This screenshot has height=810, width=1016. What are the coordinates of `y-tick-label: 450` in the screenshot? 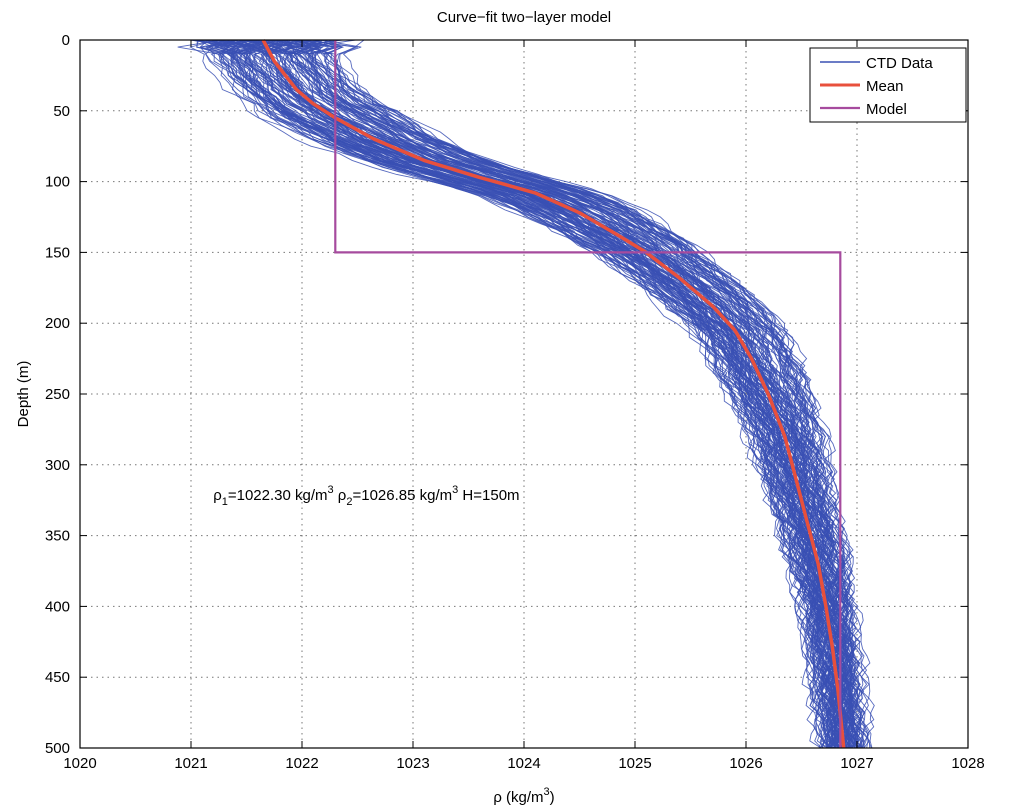 It's located at (57, 677).